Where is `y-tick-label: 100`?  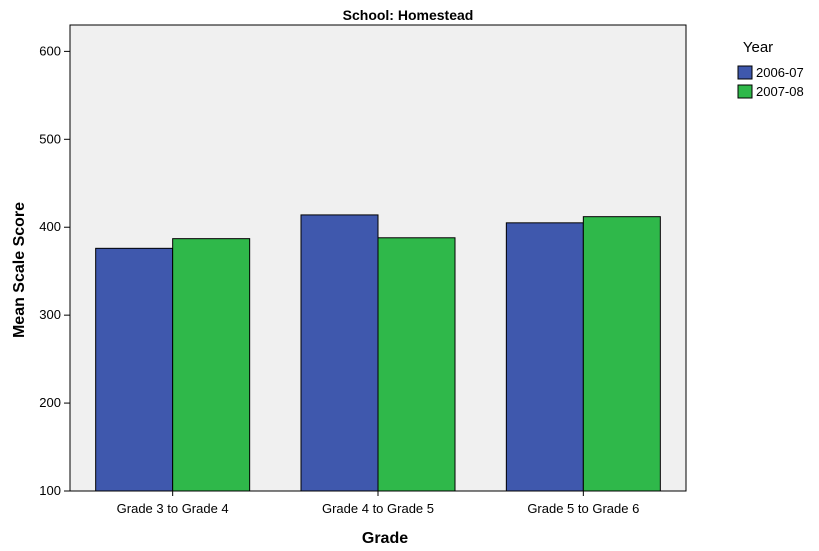 y-tick-label: 100 is located at coordinates (50, 490).